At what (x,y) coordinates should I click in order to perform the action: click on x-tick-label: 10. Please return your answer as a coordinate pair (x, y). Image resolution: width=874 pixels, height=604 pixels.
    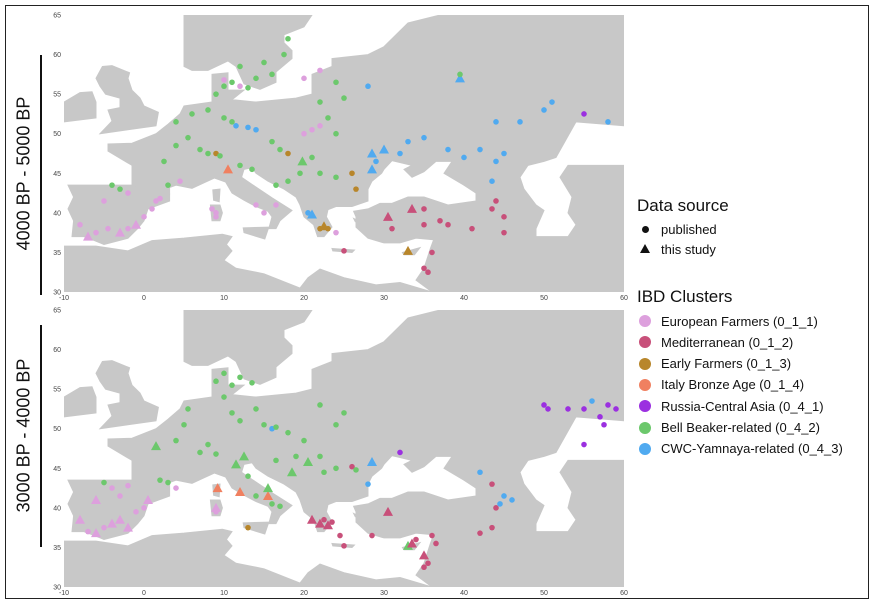
    Looking at the image, I should click on (224, 593).